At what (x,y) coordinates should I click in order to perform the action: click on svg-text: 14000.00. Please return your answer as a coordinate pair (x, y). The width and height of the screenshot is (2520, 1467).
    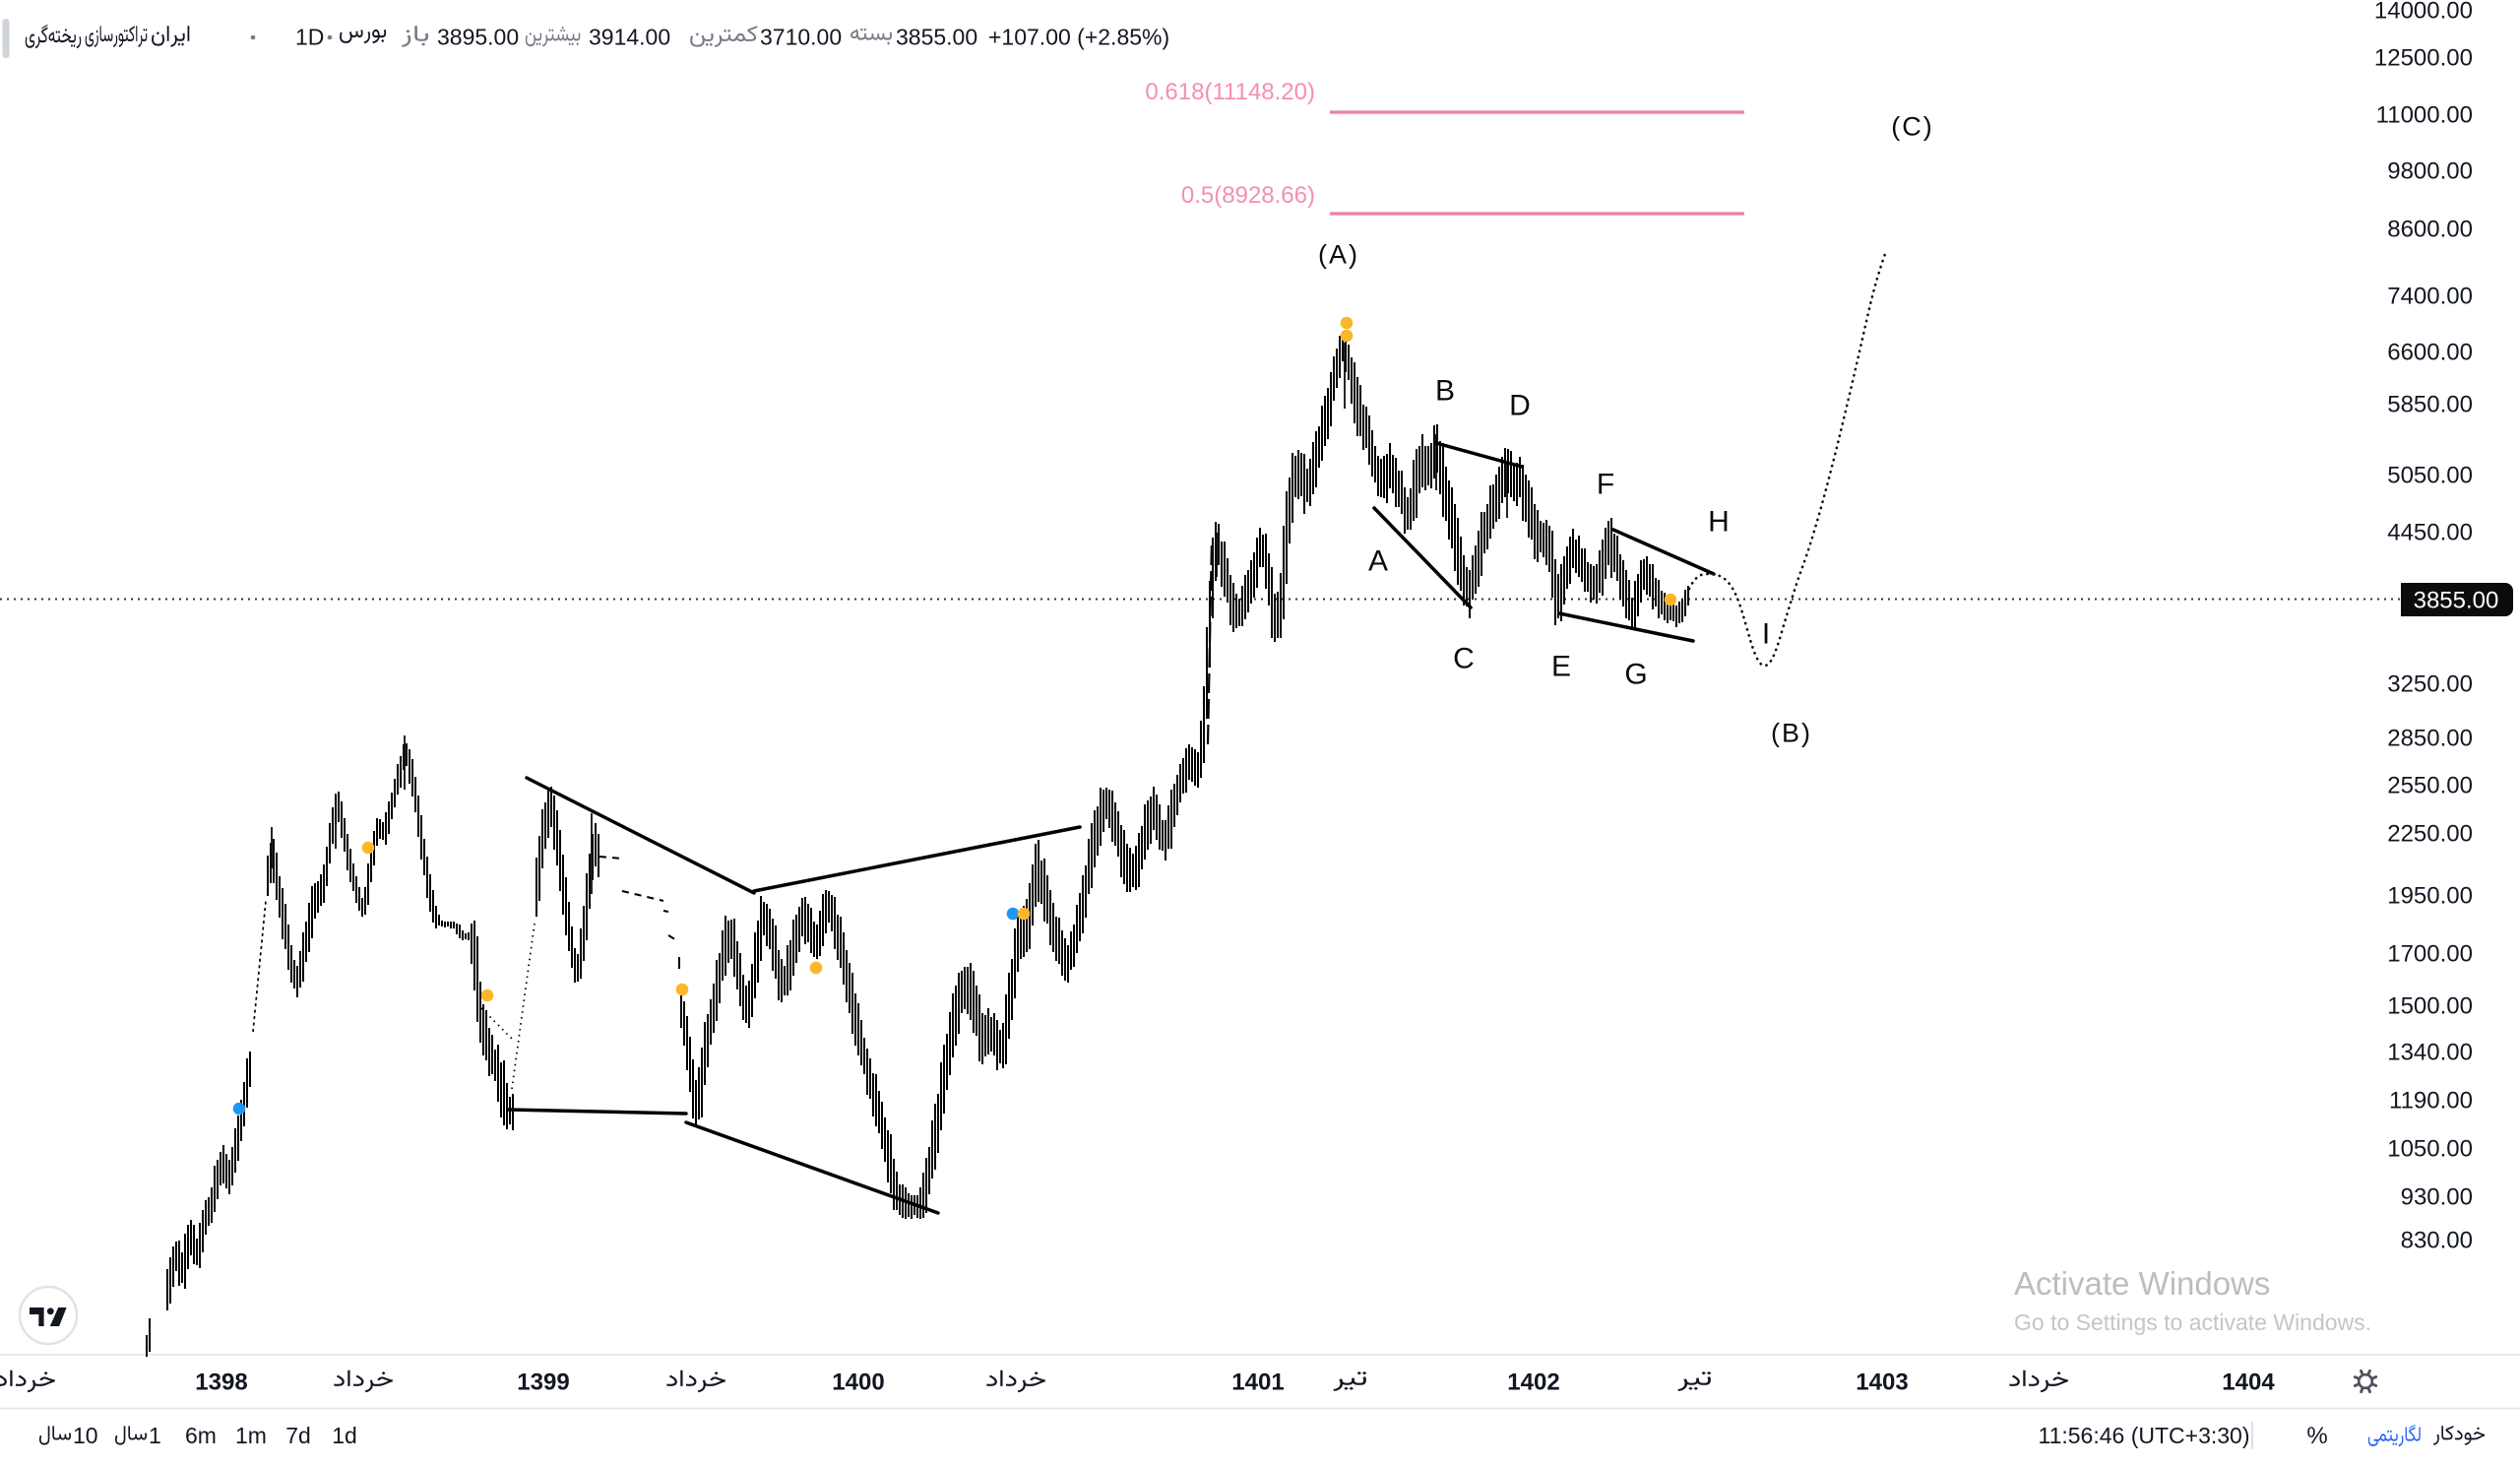
    Looking at the image, I should click on (2423, 12).